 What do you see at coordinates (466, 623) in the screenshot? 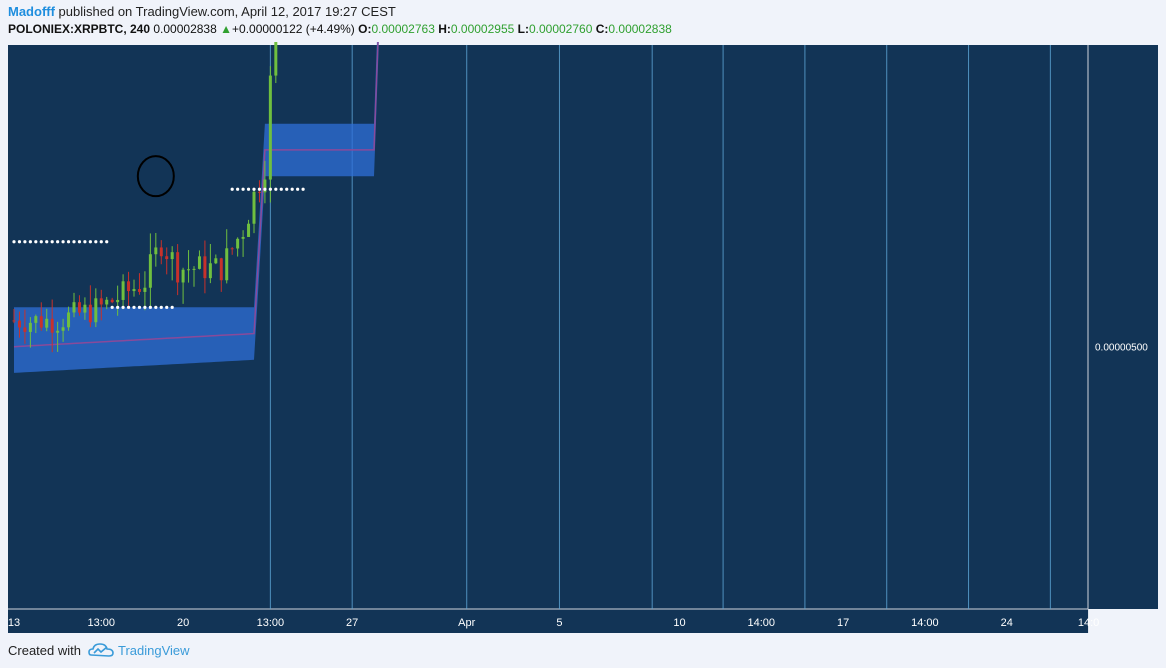
I see `x-tick-label: Apr` at bounding box center [466, 623].